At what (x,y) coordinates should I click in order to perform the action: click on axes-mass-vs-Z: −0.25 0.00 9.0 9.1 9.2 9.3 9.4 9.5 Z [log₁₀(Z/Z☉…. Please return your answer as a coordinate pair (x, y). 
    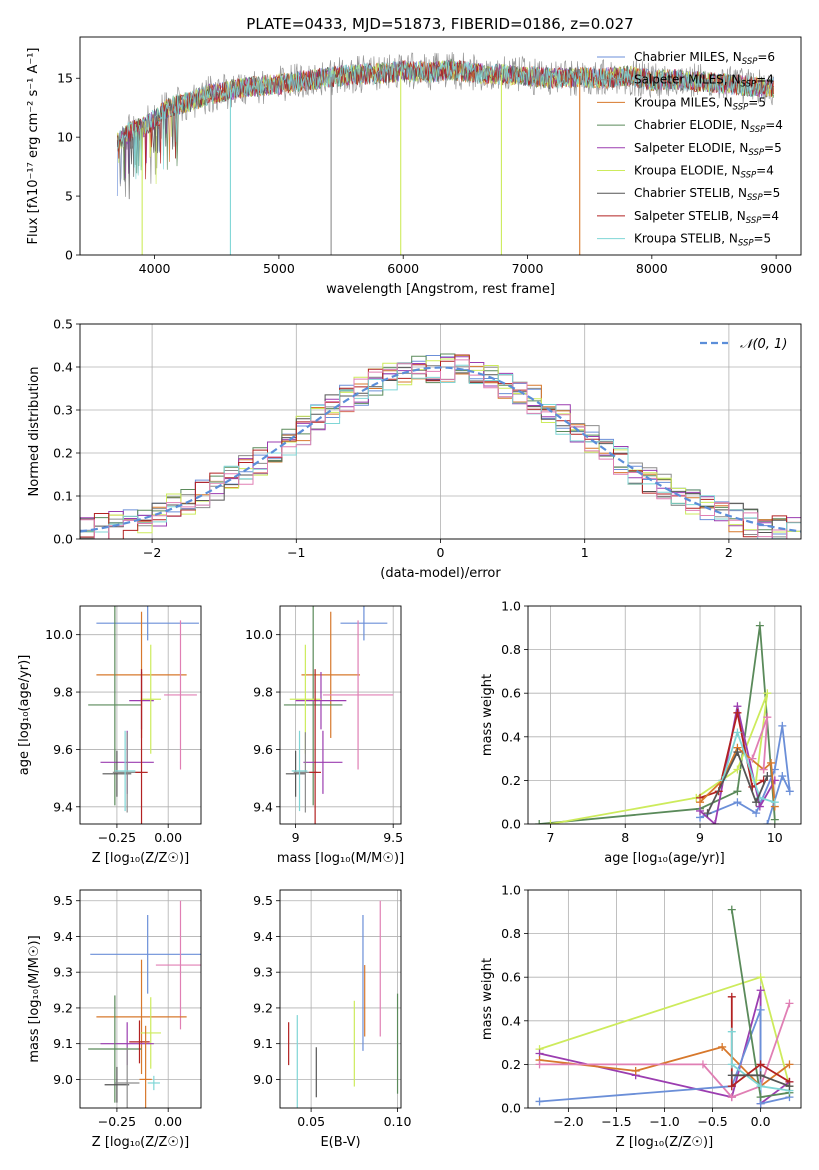
    Looking at the image, I should click on (114, 1019).